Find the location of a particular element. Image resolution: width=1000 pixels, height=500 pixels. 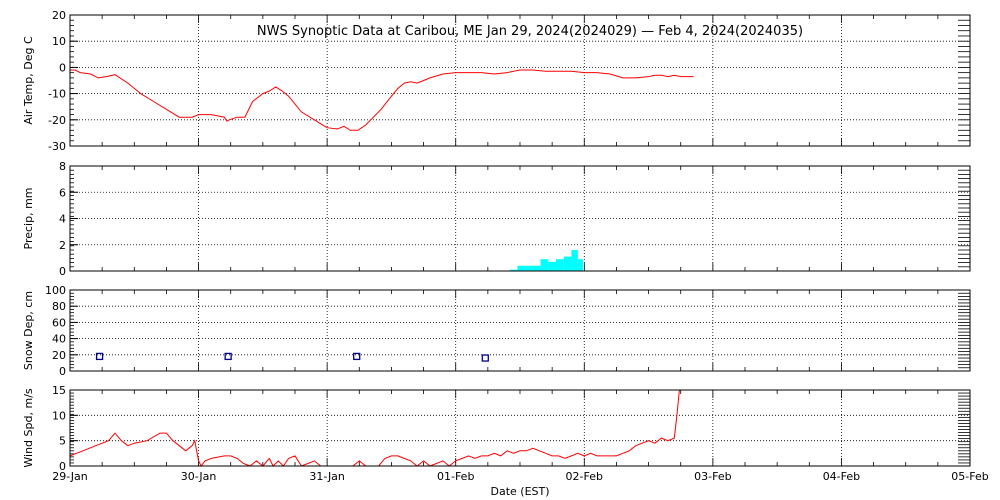

y-axis-label: Snow Dep, cm is located at coordinates (28, 330).